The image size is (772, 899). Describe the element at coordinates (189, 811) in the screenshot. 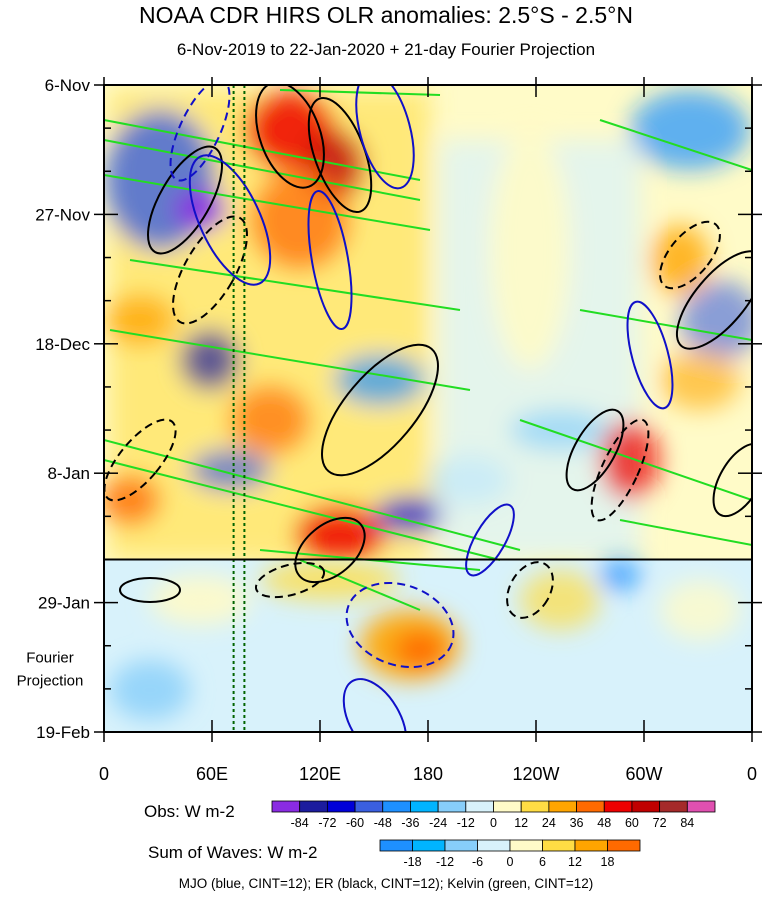

I see `obs-colorbar-label: Obs: W m-2` at that location.